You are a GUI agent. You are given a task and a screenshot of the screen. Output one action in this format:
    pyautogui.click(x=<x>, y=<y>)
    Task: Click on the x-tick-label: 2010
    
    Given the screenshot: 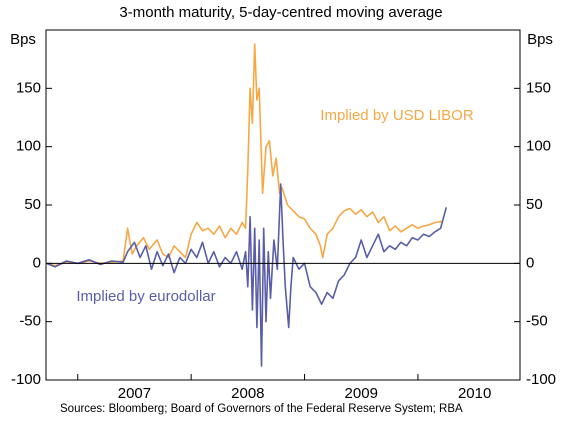 What is the action you would take?
    pyautogui.click(x=474, y=393)
    